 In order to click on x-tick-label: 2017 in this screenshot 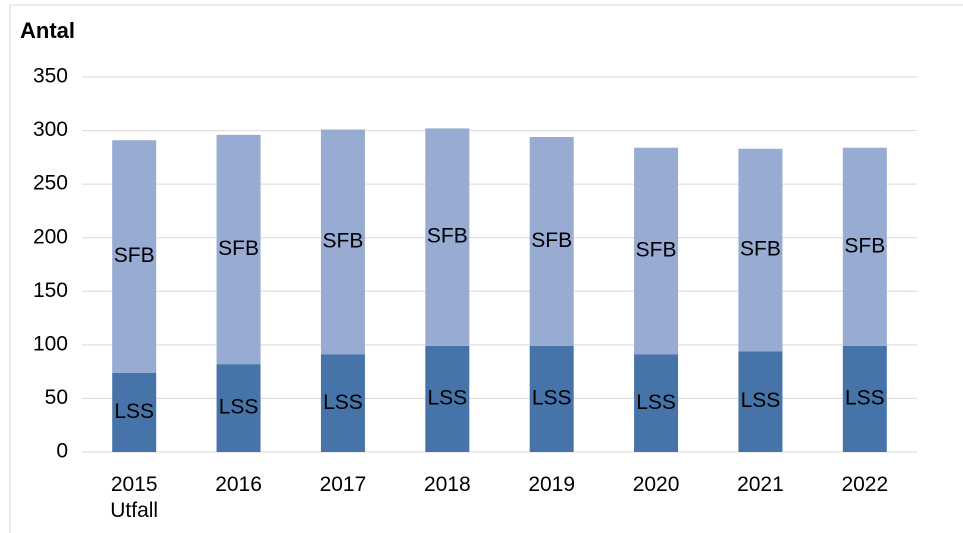, I will do `click(343, 484)`.